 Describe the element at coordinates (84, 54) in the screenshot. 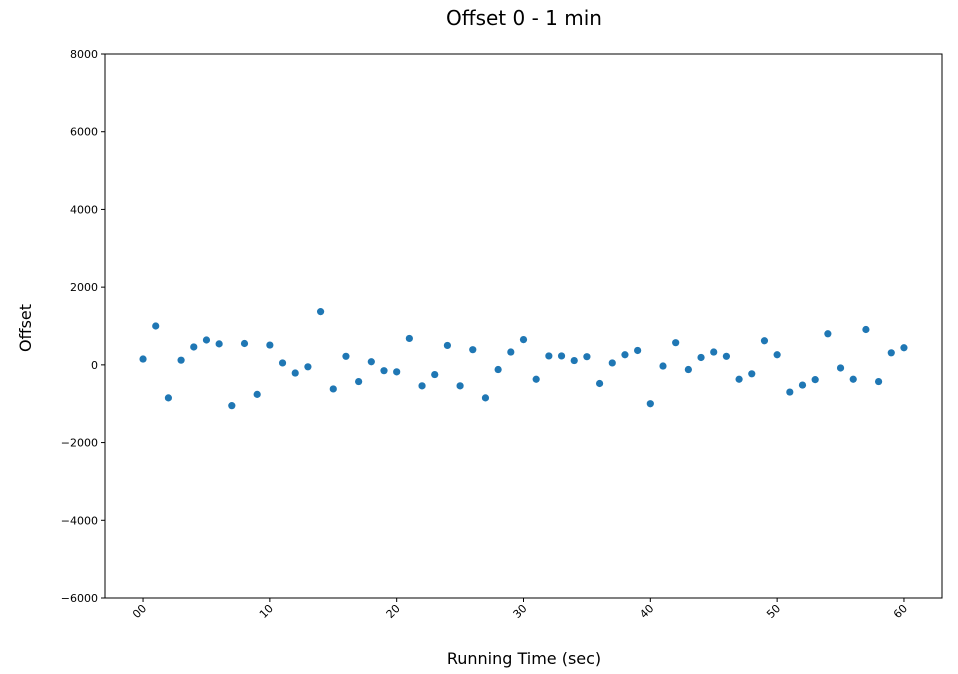

I see `y-tick-label: 8000` at that location.